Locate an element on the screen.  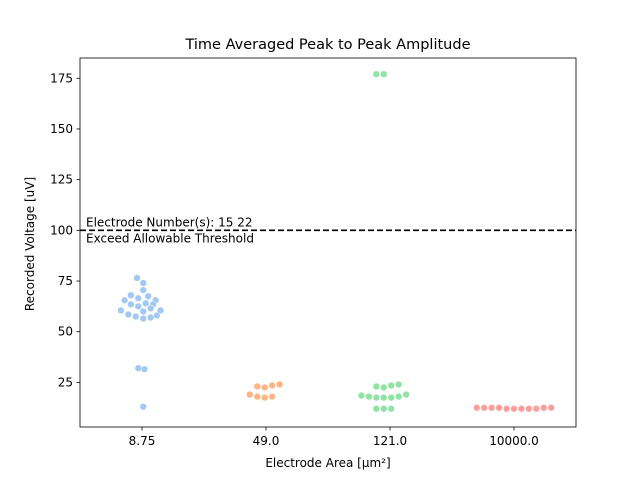
y-tick-label: 150 is located at coordinates (61, 129).